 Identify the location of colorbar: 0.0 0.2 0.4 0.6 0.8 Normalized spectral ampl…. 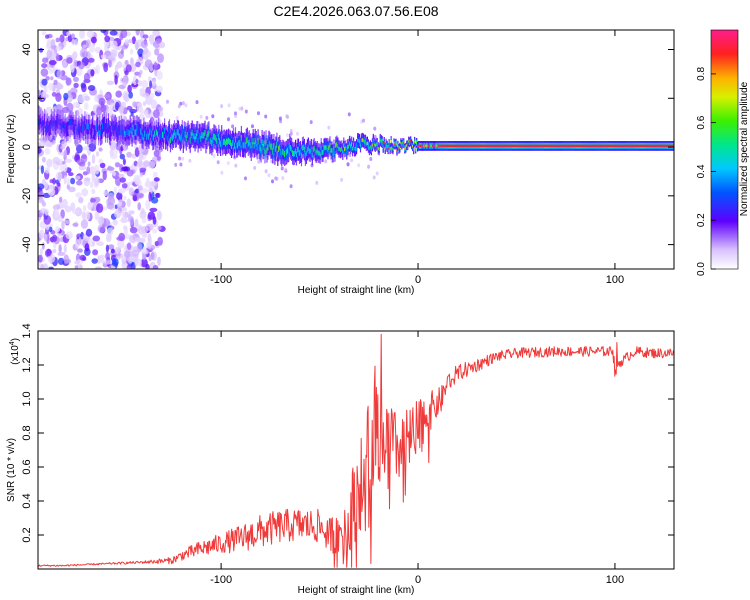
(723, 152).